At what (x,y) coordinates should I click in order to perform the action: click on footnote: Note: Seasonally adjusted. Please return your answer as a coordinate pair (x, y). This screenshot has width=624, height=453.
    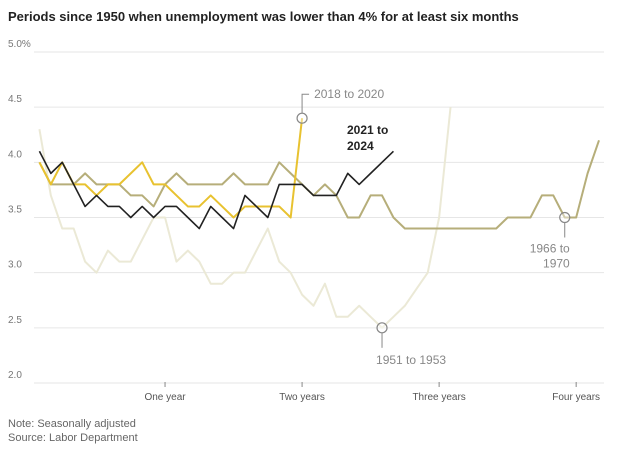
    Looking at the image, I should click on (72, 424).